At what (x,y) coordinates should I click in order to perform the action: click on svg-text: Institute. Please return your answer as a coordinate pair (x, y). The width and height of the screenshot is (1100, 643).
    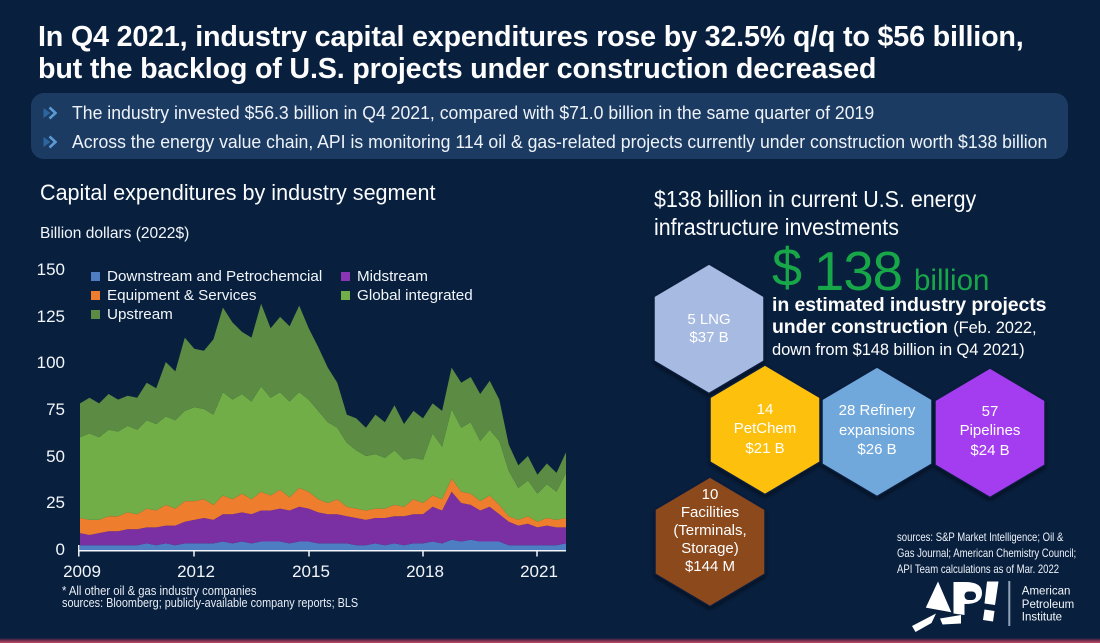
    Looking at the image, I should click on (1042, 618).